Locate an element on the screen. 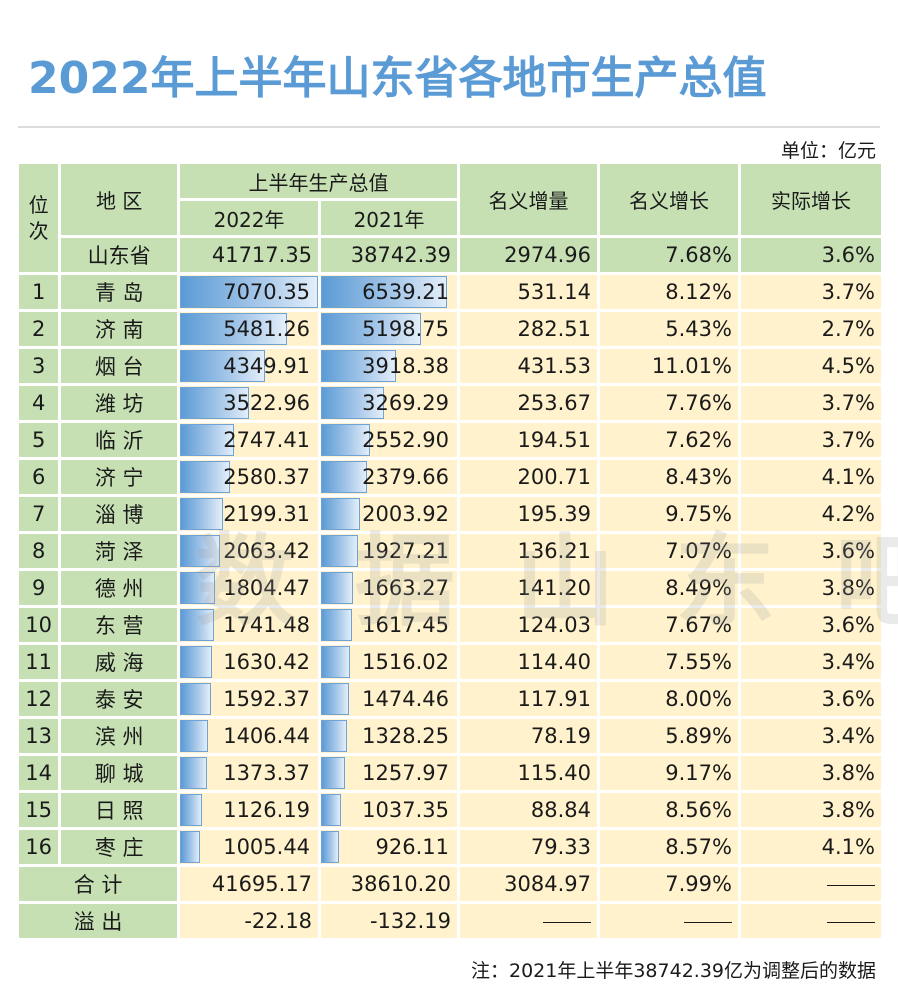 The width and height of the screenshot is (898, 1000). province-gdp-2021: 38742.39 is located at coordinates (389, 255).